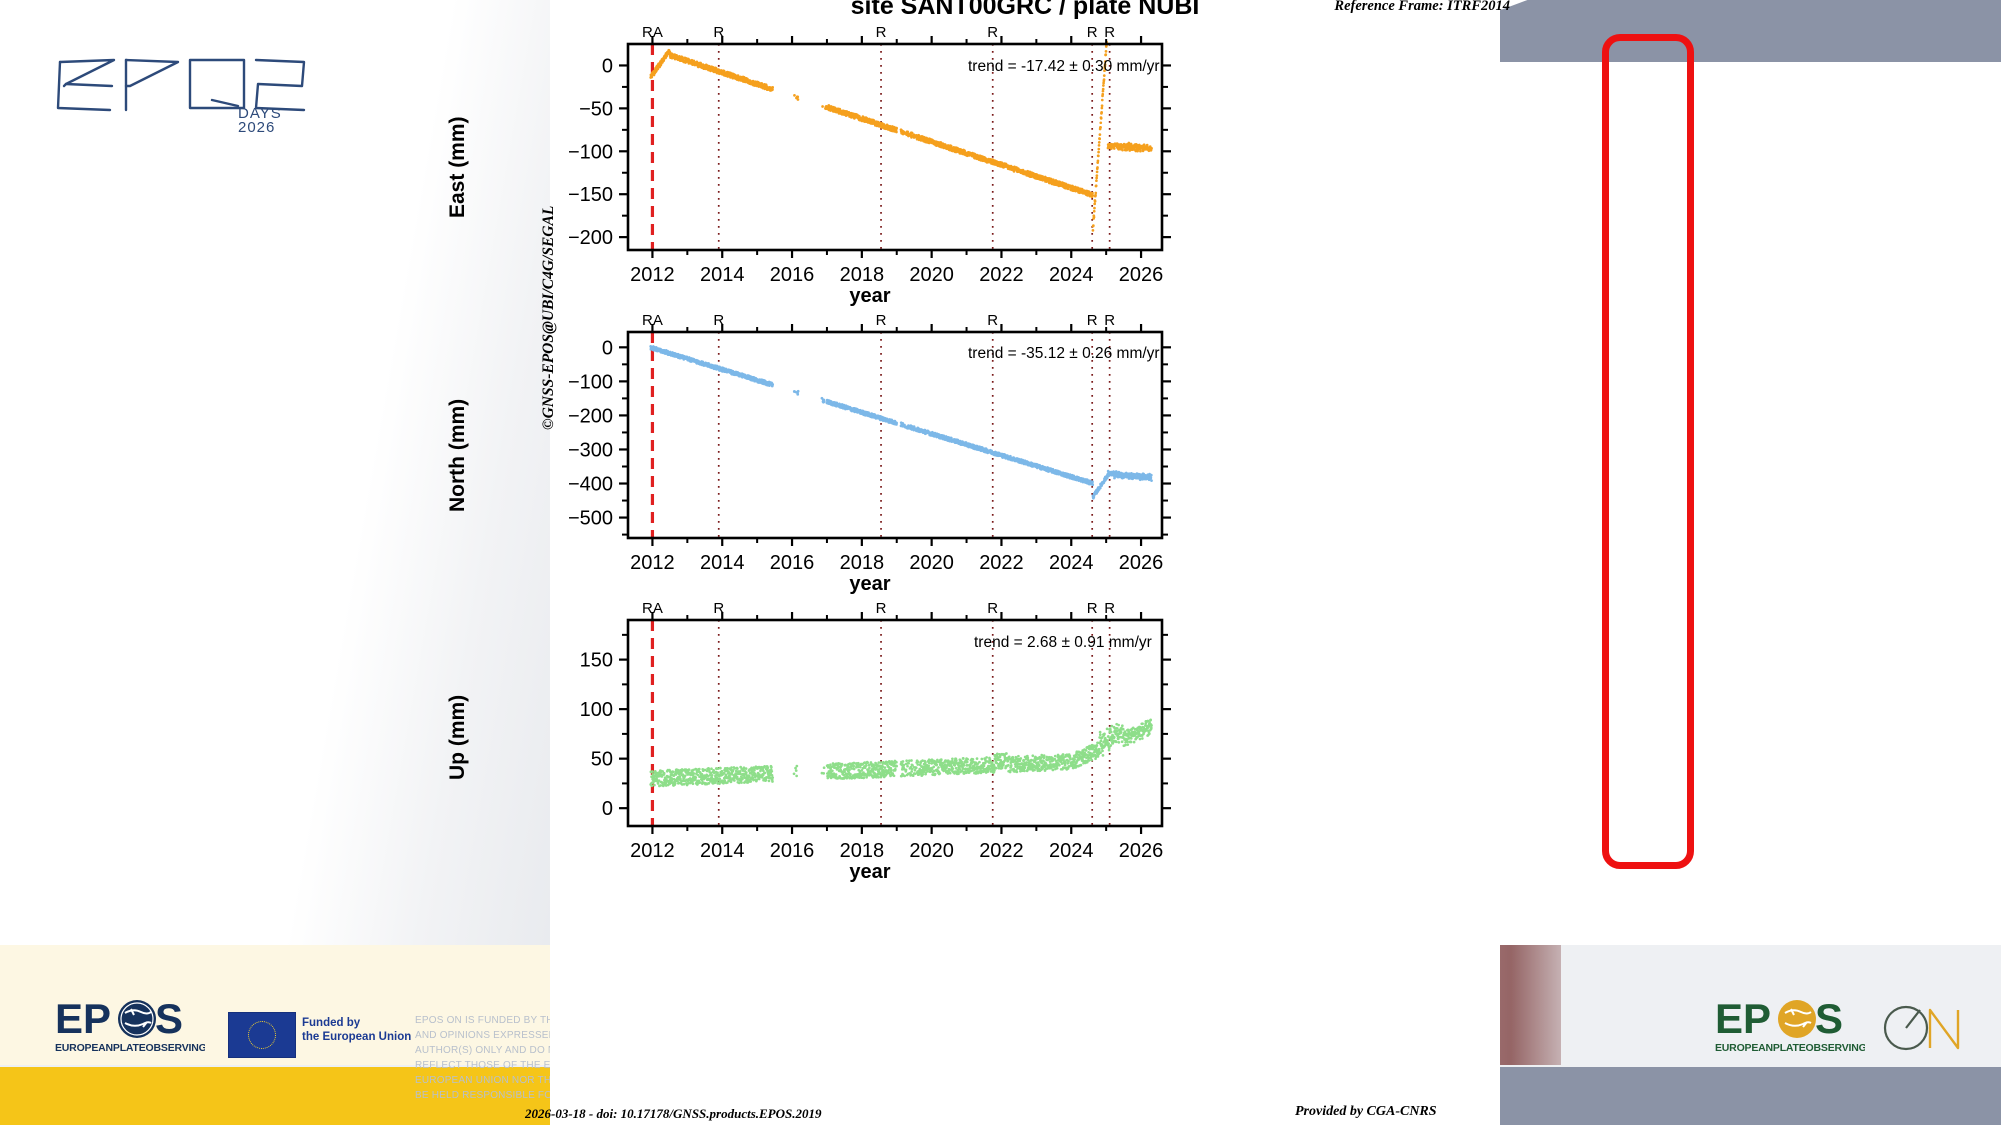  What do you see at coordinates (1063, 642) in the screenshot?
I see `trend-up: trend = 2.68 ± 0.91 mm/yr` at bounding box center [1063, 642].